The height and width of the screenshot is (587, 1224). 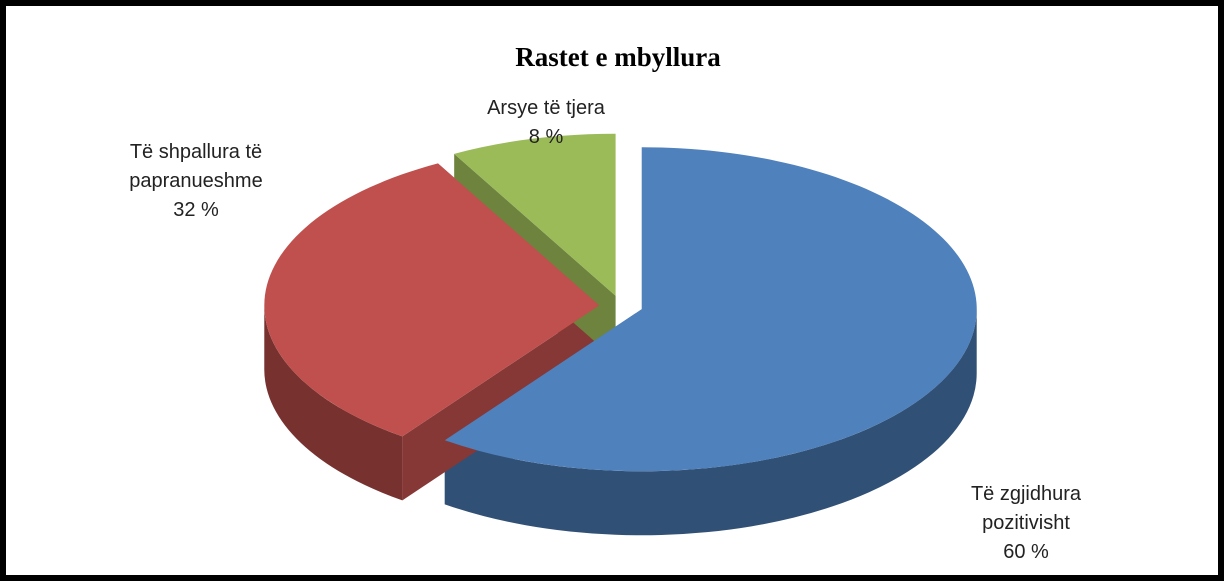 What do you see at coordinates (333, 403) in the screenshot?
I see `slice-outer-side` at bounding box center [333, 403].